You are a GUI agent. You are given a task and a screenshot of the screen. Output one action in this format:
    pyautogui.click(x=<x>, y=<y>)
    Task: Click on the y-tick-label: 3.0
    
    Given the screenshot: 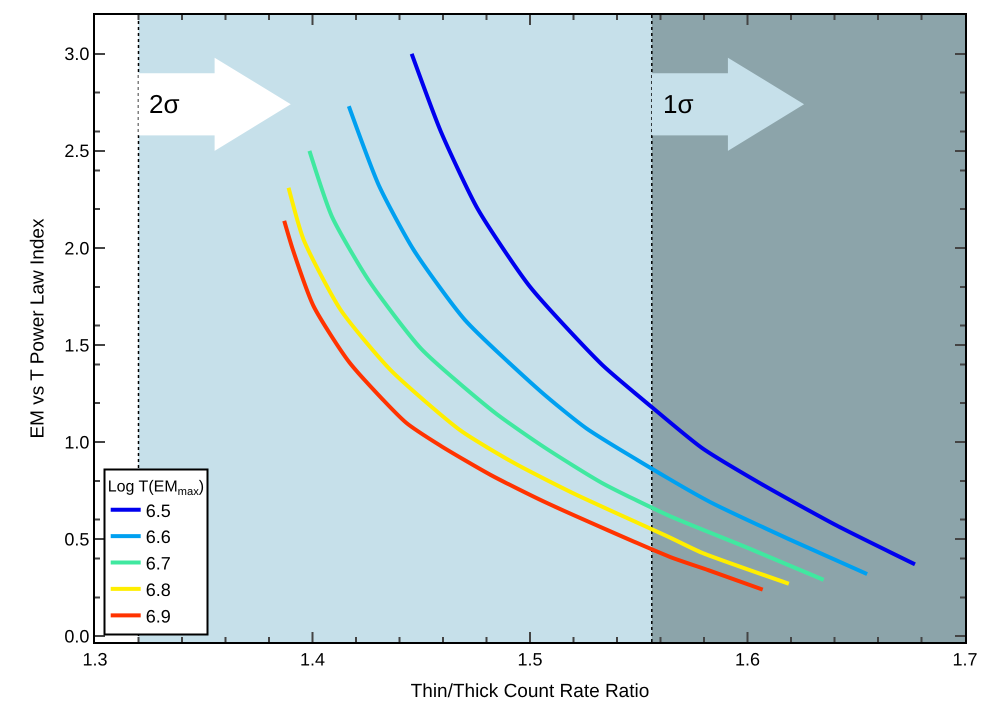 What is the action you would take?
    pyautogui.click(x=77, y=54)
    